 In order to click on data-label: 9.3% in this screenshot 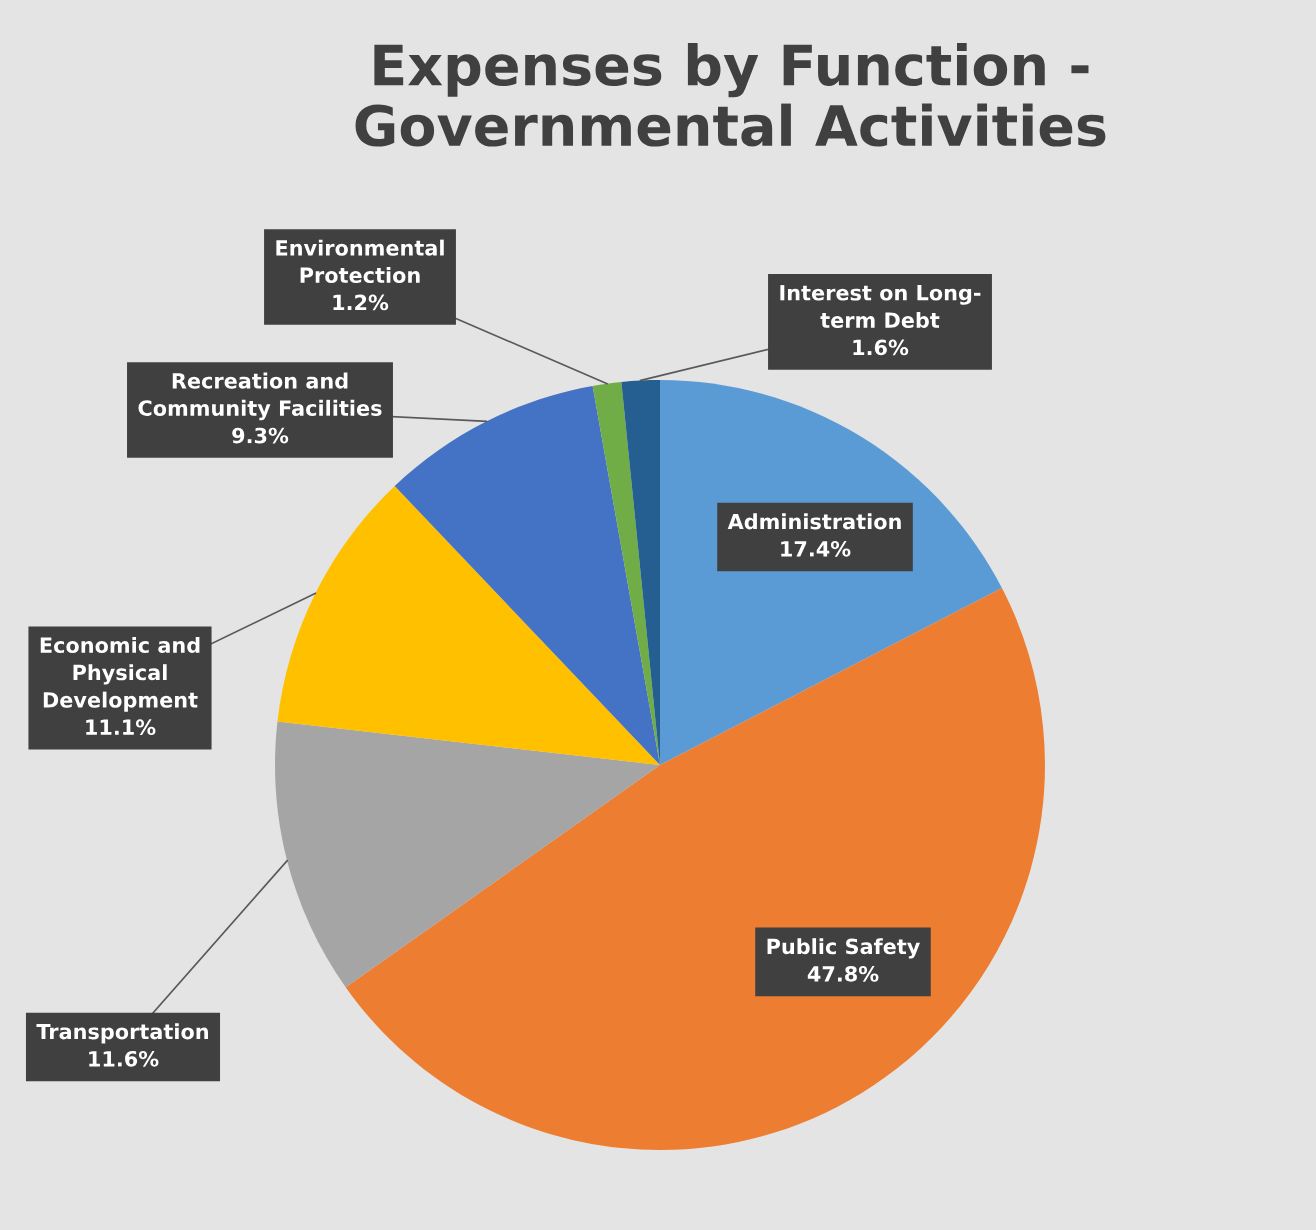, I will do `click(260, 435)`.